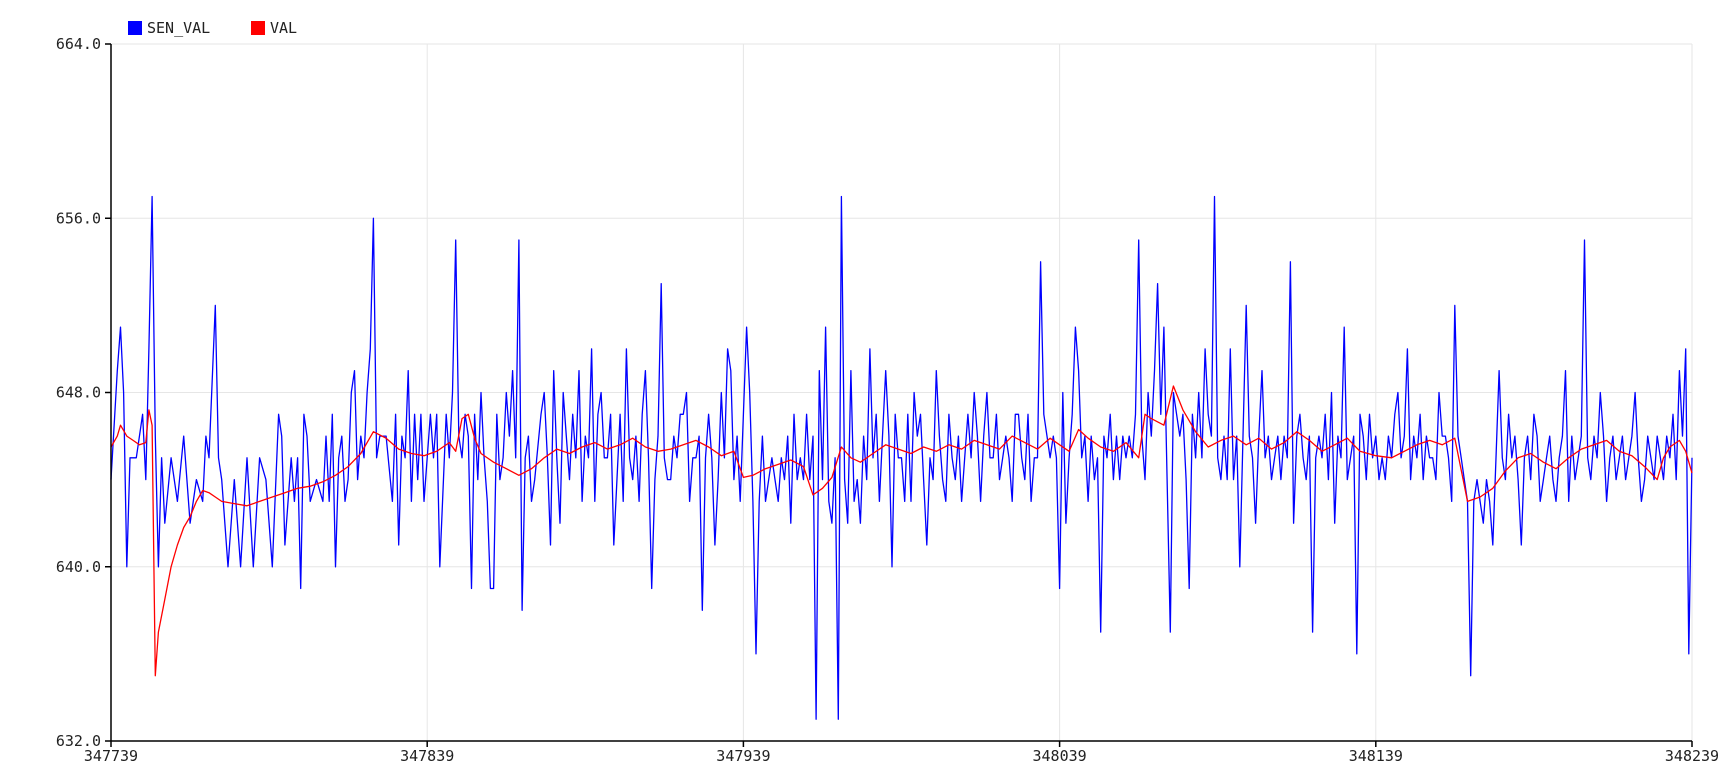  What do you see at coordinates (78, 741) in the screenshot?
I see `y-tick-label: 632.0` at bounding box center [78, 741].